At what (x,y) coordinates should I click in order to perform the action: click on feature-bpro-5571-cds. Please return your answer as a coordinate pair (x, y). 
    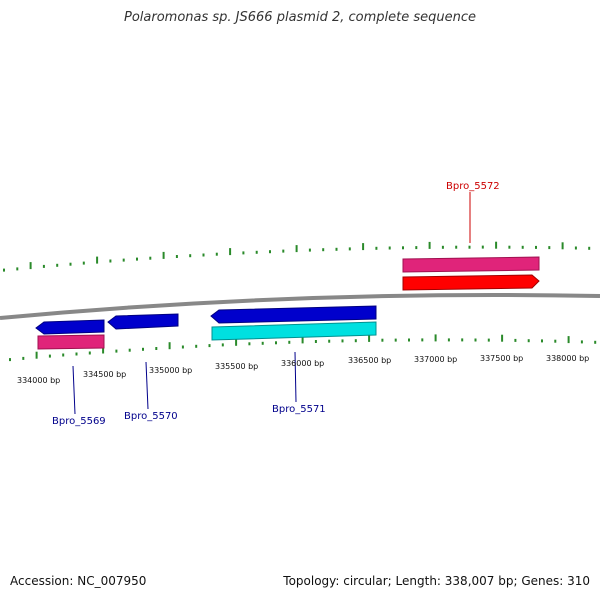
    Looking at the image, I should click on (294, 331).